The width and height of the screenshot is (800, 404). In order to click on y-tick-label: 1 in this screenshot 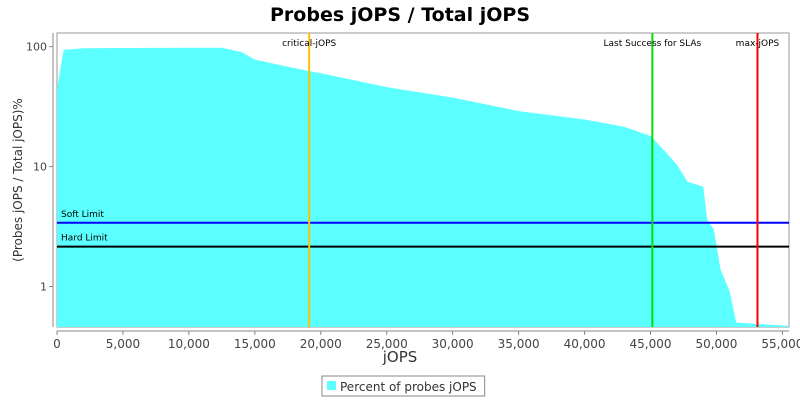, I will do `click(43, 287)`.